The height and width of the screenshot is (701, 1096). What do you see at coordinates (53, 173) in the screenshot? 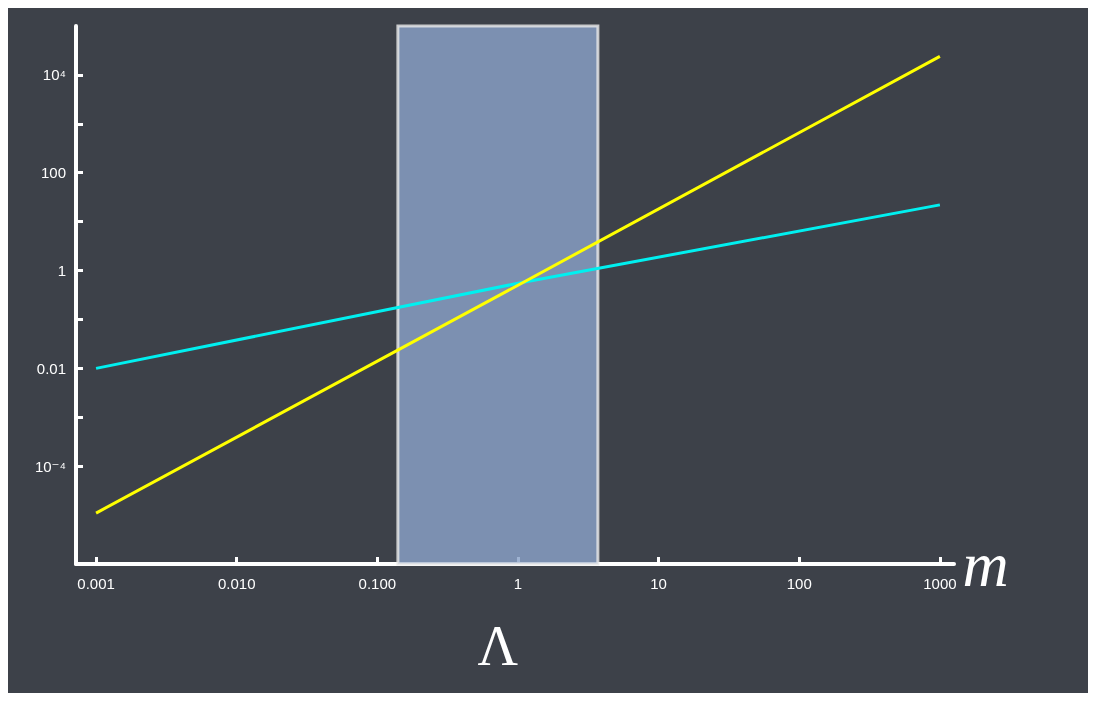
I see `y-tick-label: 100` at bounding box center [53, 173].